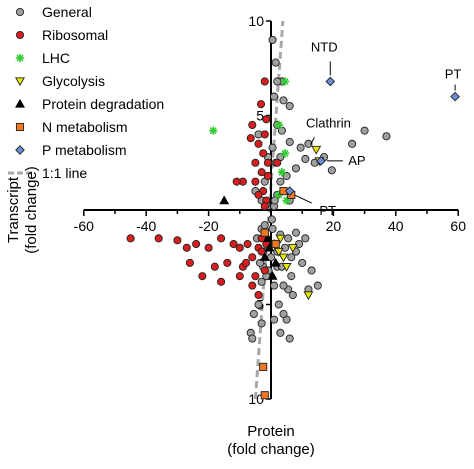 This screenshot has width=474, height=469. What do you see at coordinates (396, 226) in the screenshot?
I see `x-tick-label: 40` at bounding box center [396, 226].